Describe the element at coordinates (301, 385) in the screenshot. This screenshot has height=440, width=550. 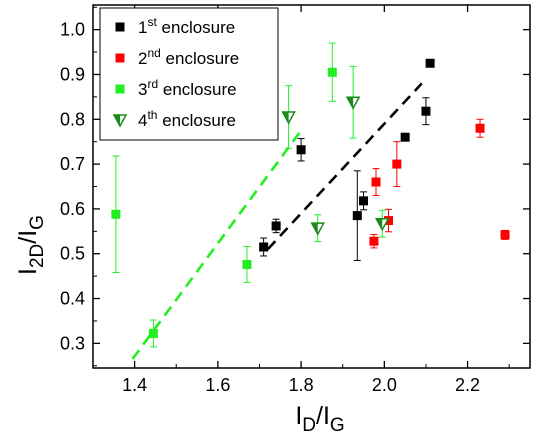
I see `x-tick-label: 1.8` at that location.